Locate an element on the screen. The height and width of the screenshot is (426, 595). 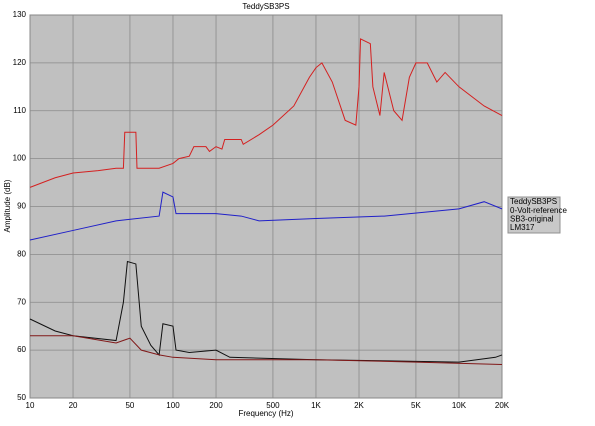
chart-title: TeddySB3PS is located at coordinates (265, 6).